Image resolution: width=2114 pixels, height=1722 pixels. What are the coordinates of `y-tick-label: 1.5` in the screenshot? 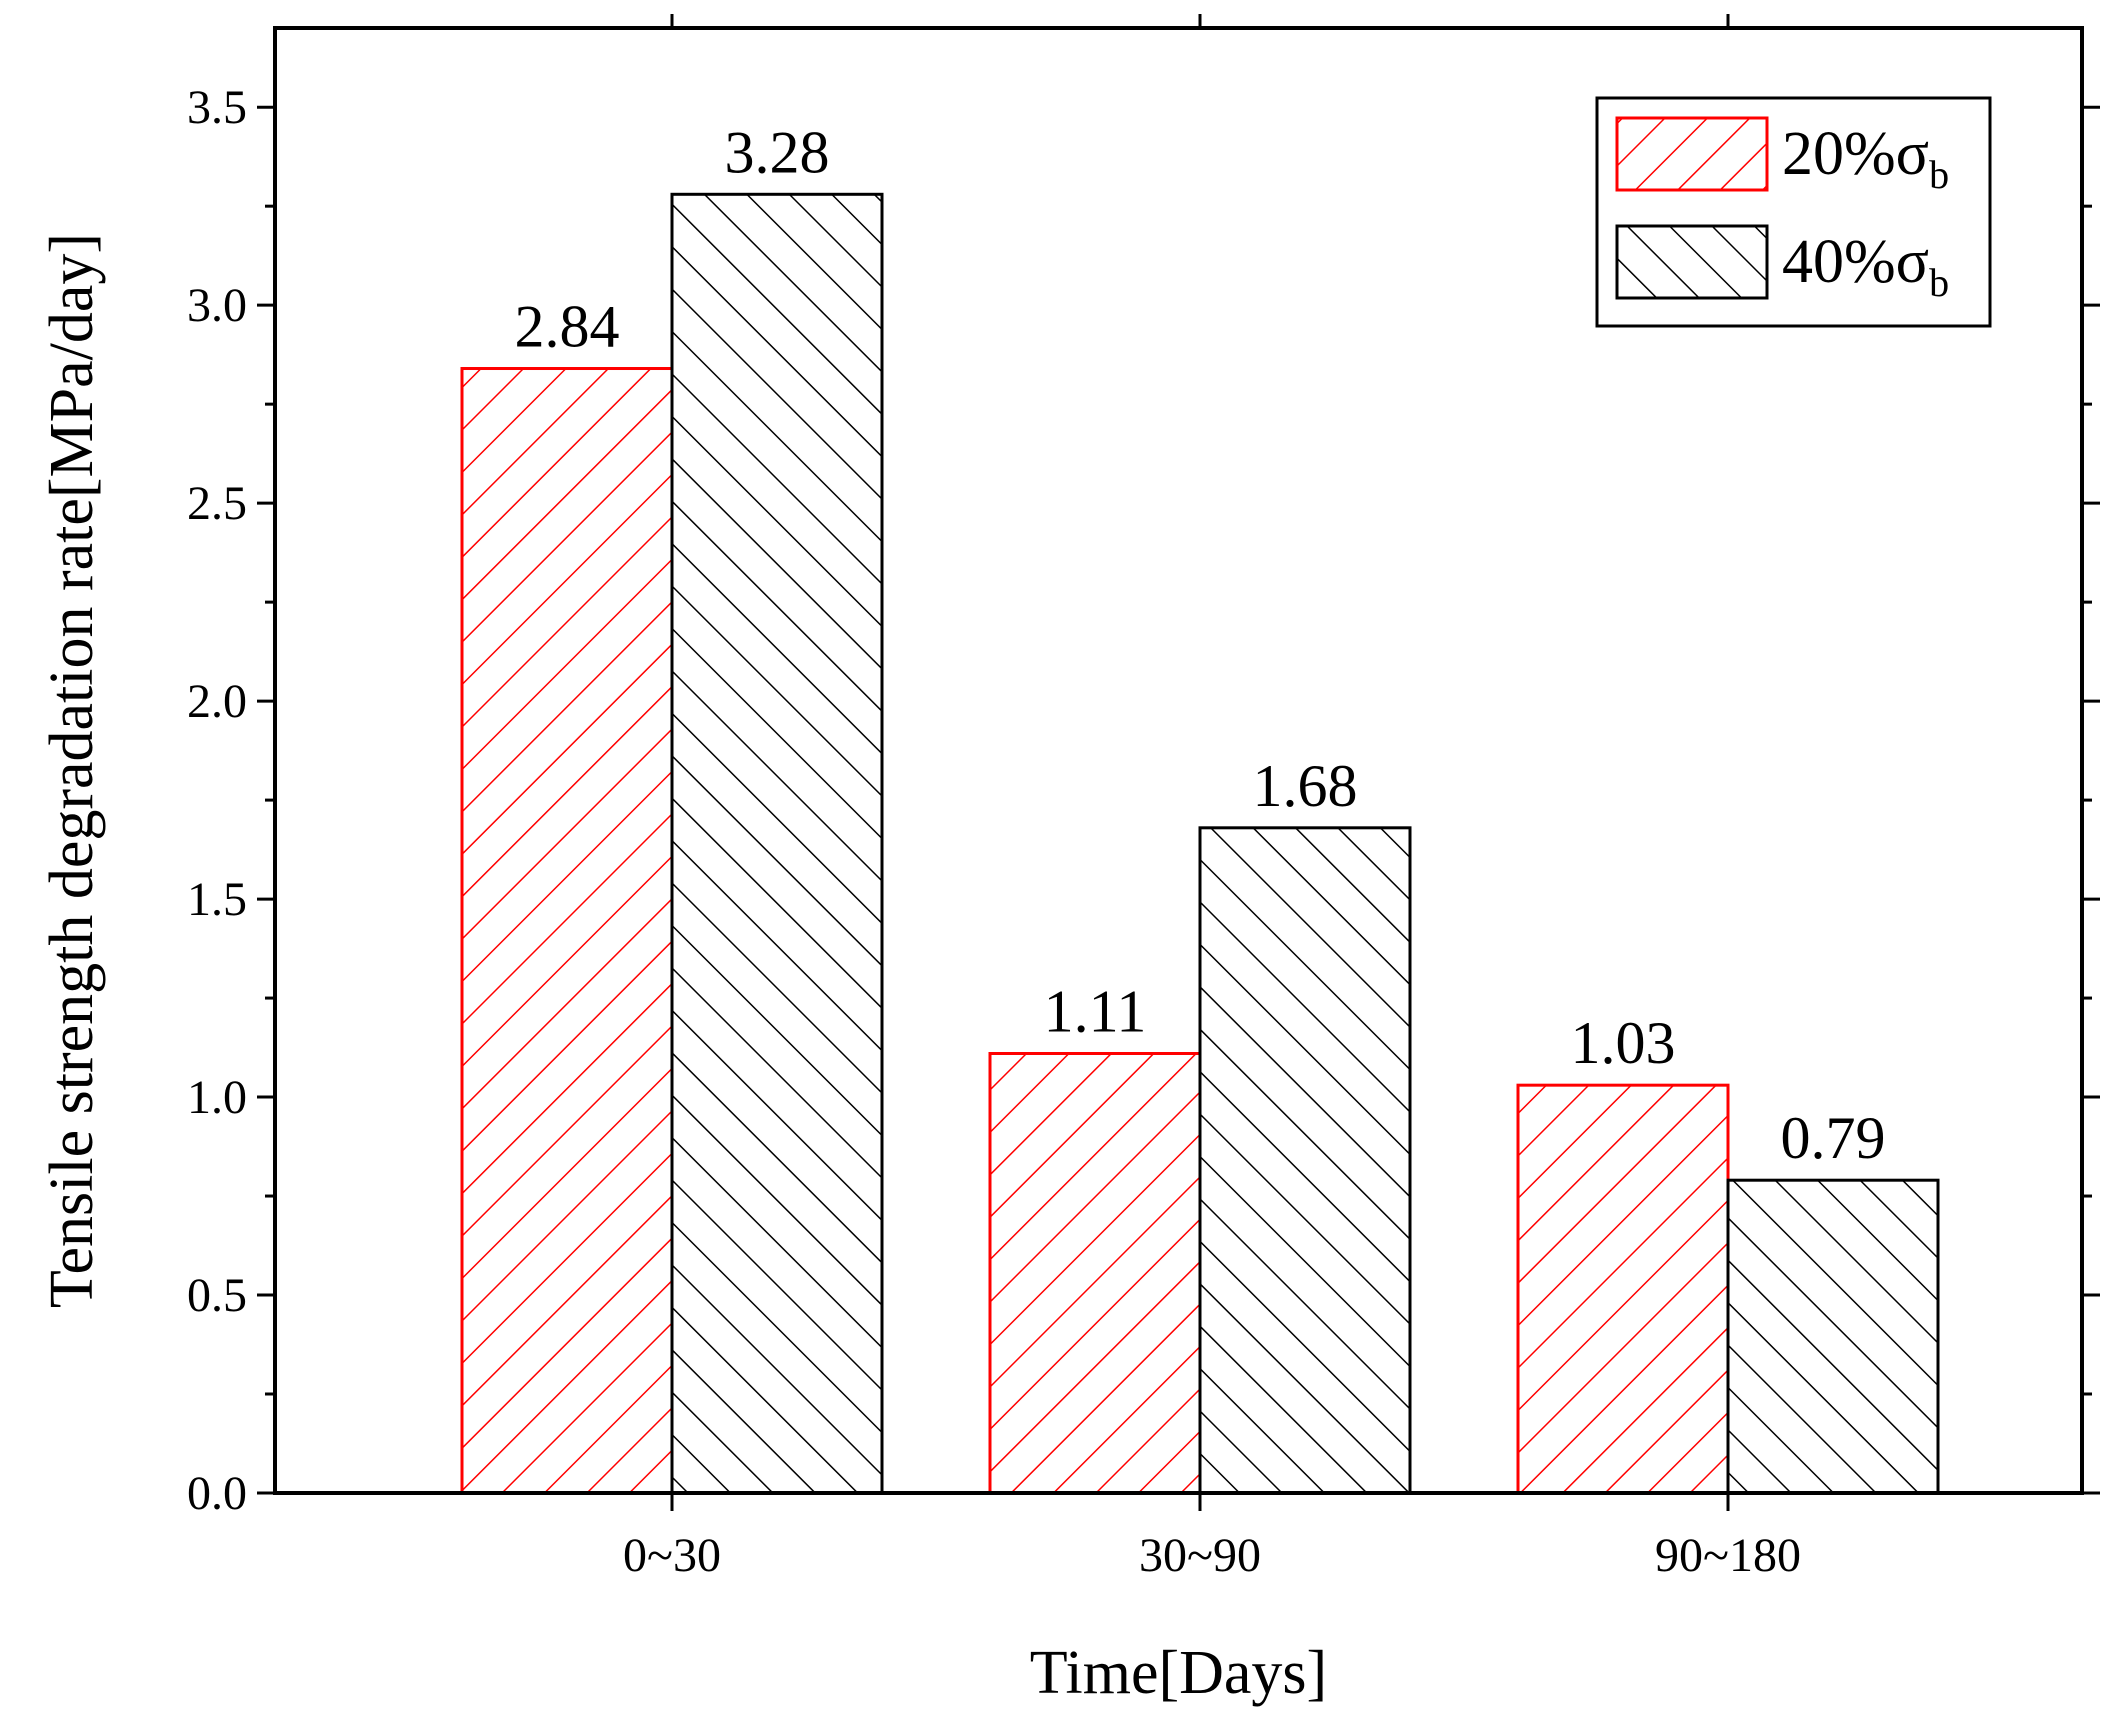 It's located at (217, 899).